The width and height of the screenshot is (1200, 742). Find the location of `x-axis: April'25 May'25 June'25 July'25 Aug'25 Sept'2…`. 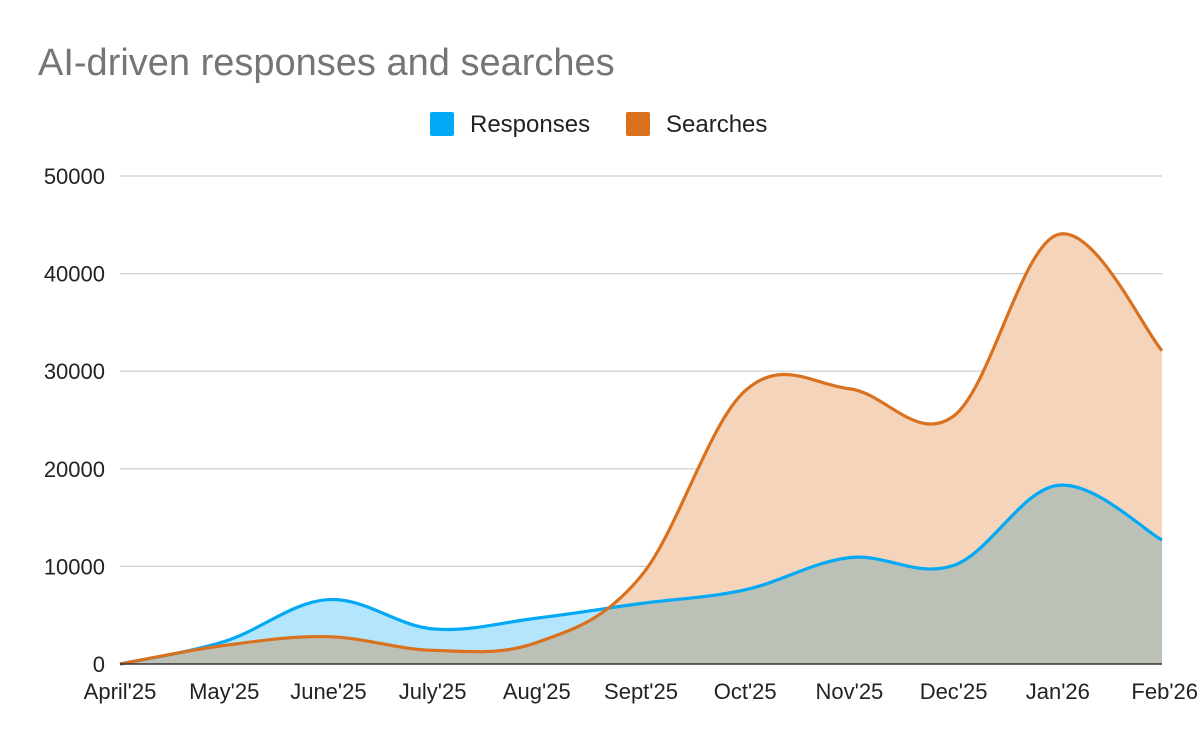

x-axis: April'25 May'25 June'25 July'25 Aug'25 Sept'2… is located at coordinates (641, 691).